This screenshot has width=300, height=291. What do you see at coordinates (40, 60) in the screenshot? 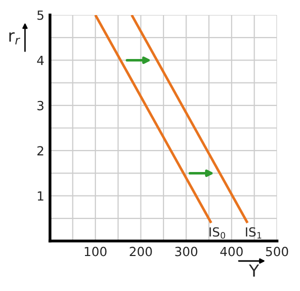
I see `y-tick-label: 4` at bounding box center [40, 60].